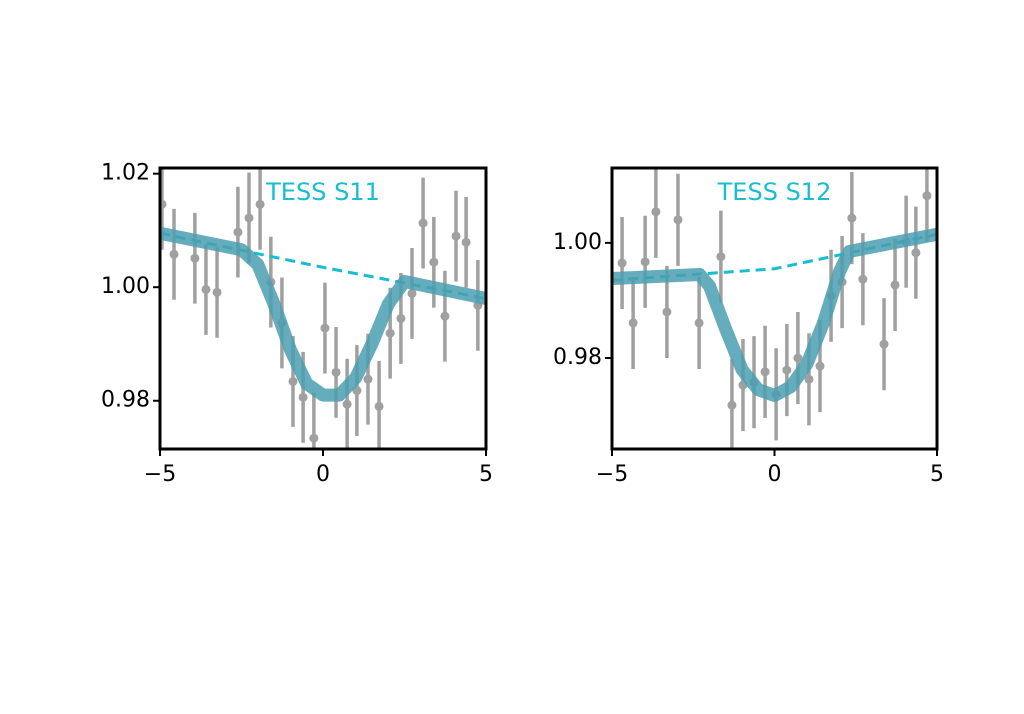 This screenshot has width=1024, height=714. What do you see at coordinates (125, 173) in the screenshot?
I see `y-tick-label: 1.02` at bounding box center [125, 173].